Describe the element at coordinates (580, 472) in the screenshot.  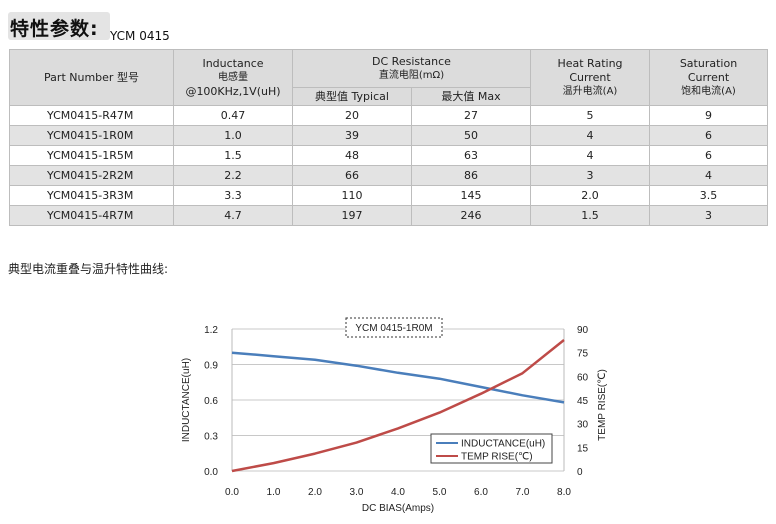
I see `y-right-tick-label: 0` at that location.